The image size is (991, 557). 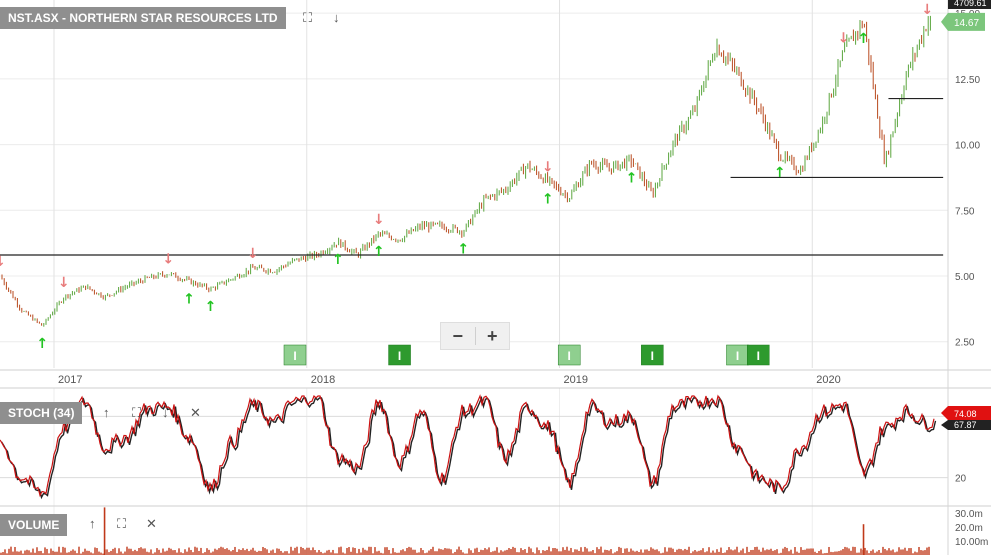 I want to click on price-axis-tick: 10.00, so click(x=967, y=146).